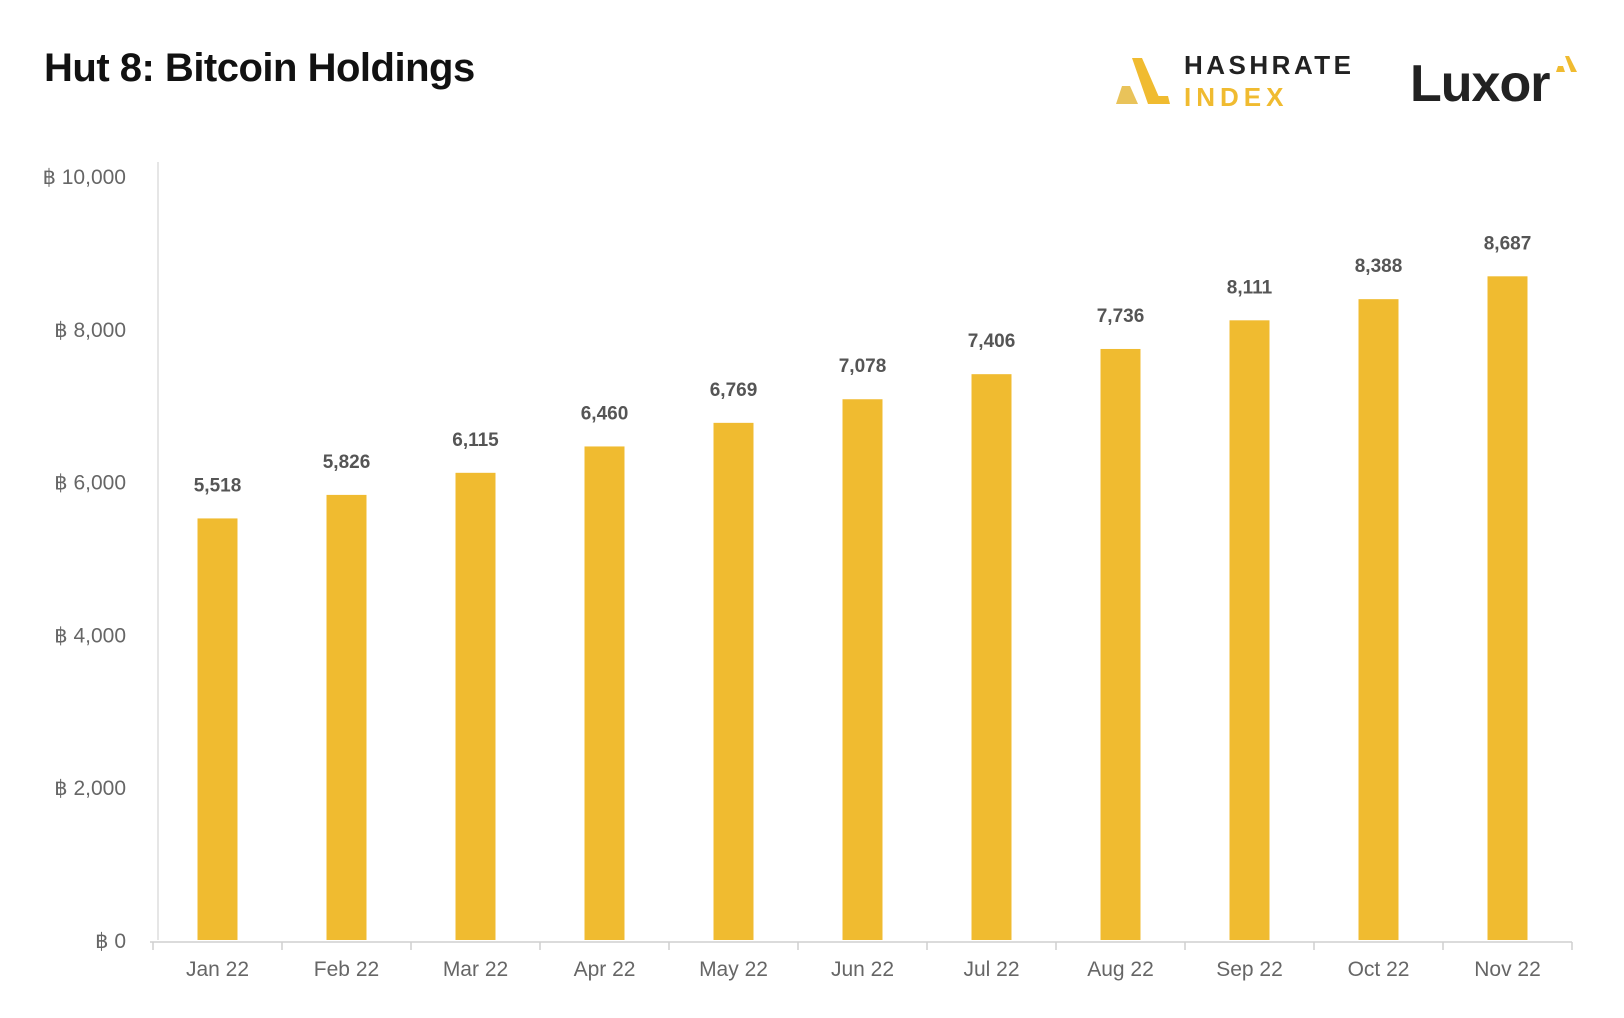 This screenshot has width=1624, height=1018. What do you see at coordinates (1567, 64) in the screenshot?
I see `luxor-logo-icon` at bounding box center [1567, 64].